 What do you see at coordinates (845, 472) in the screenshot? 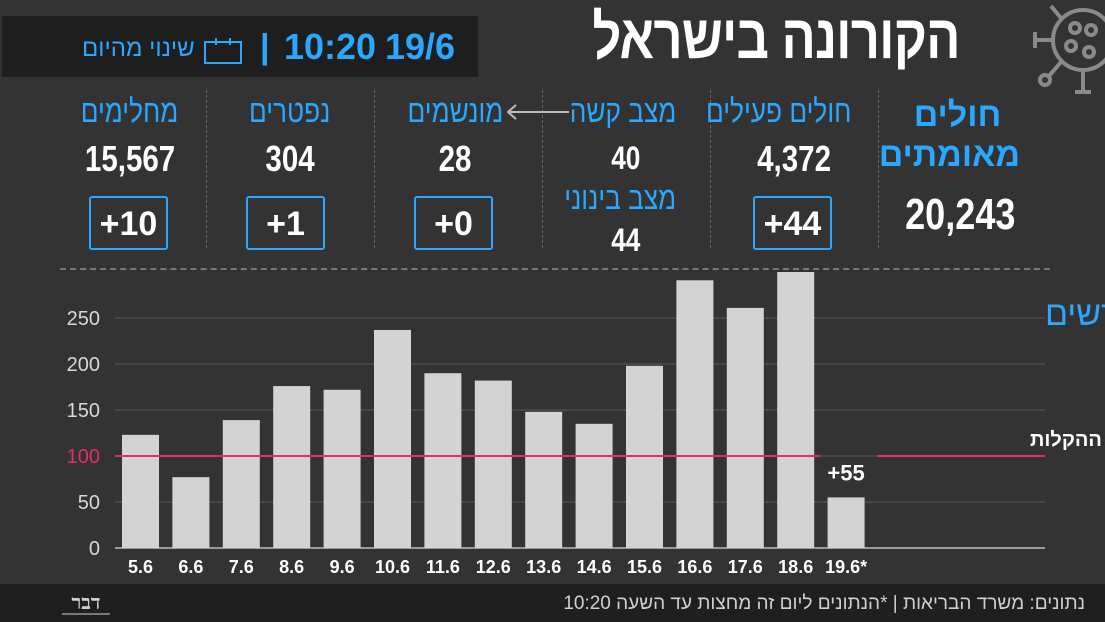
I see `data-label: +55` at bounding box center [845, 472].